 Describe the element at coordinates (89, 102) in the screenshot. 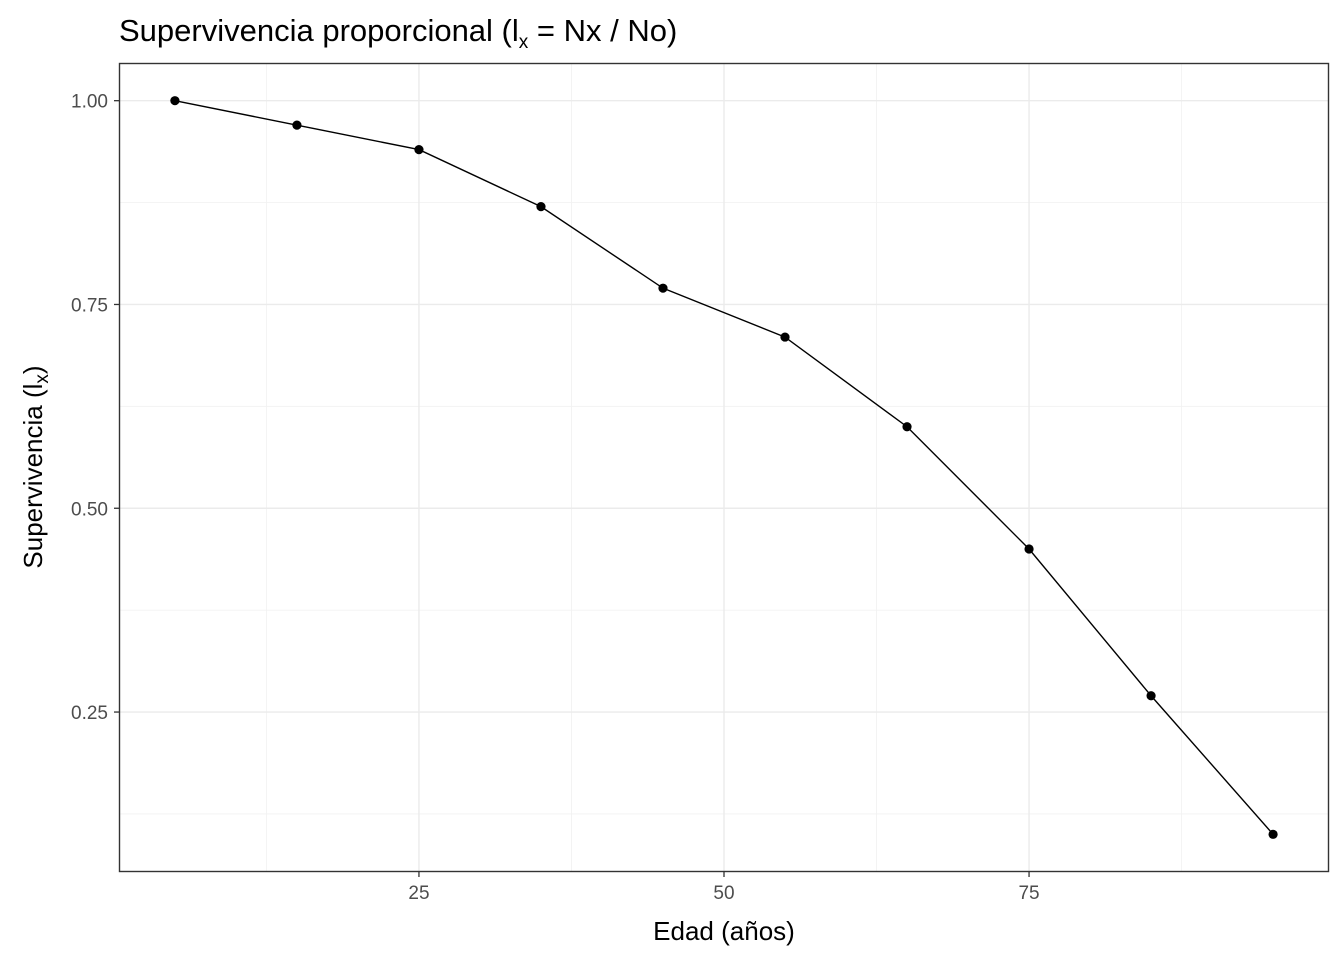

I see `y-tick-label: 1.00` at that location.